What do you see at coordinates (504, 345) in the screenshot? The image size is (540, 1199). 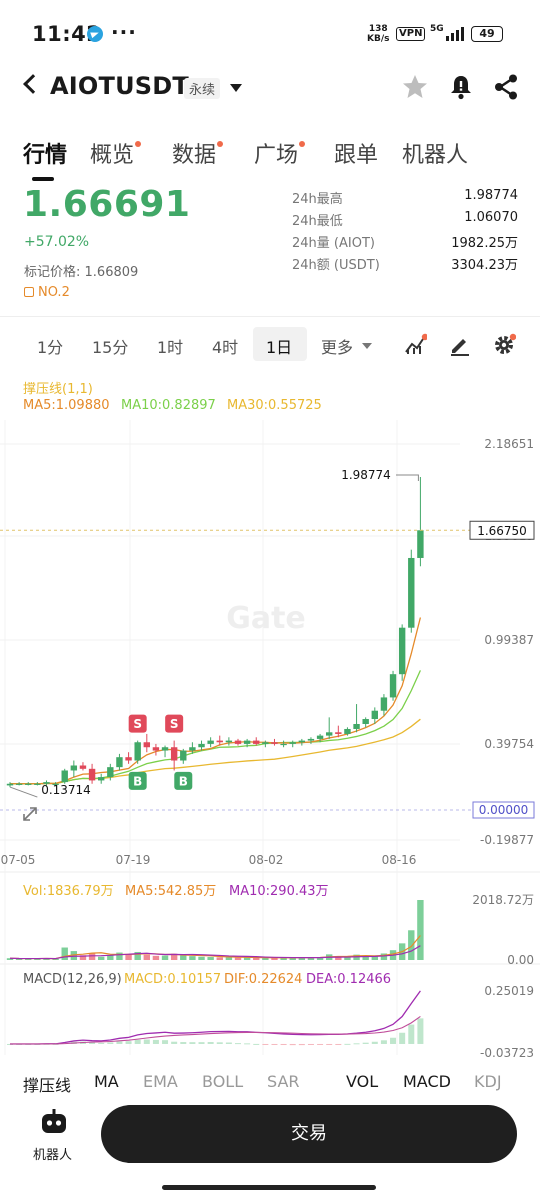 I see `chart-settings-icon` at bounding box center [504, 345].